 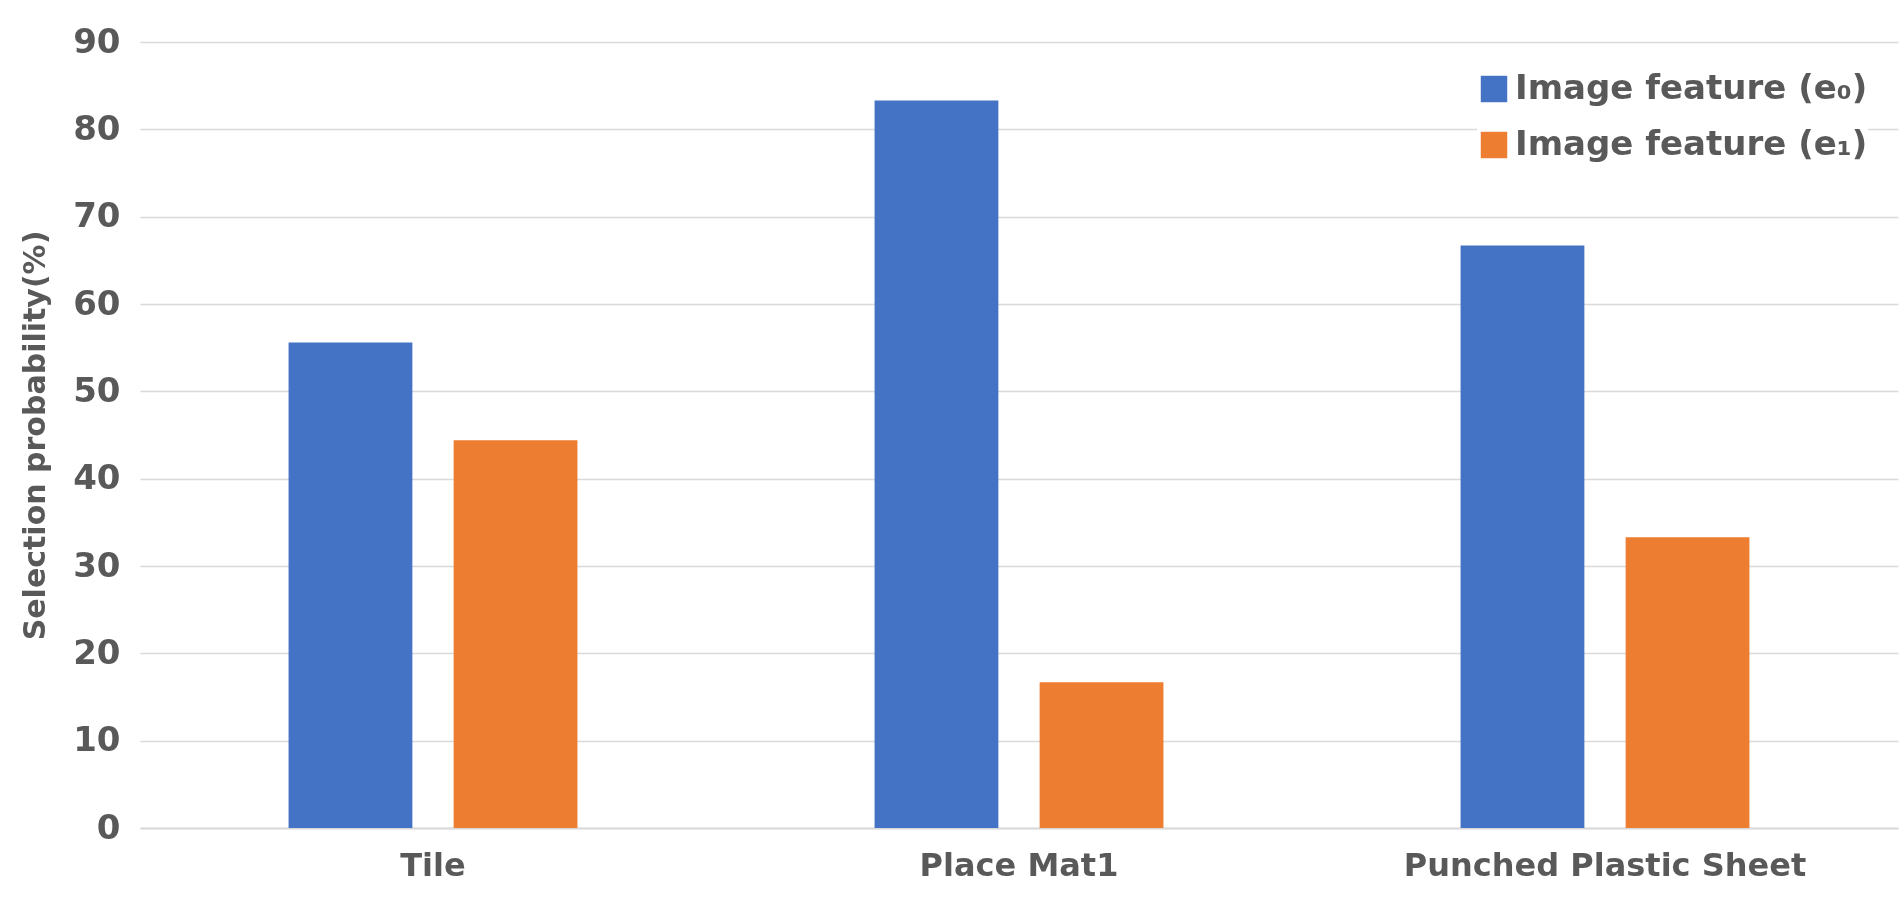 What do you see at coordinates (97, 215) in the screenshot?
I see `y-tick-label: 70` at bounding box center [97, 215].